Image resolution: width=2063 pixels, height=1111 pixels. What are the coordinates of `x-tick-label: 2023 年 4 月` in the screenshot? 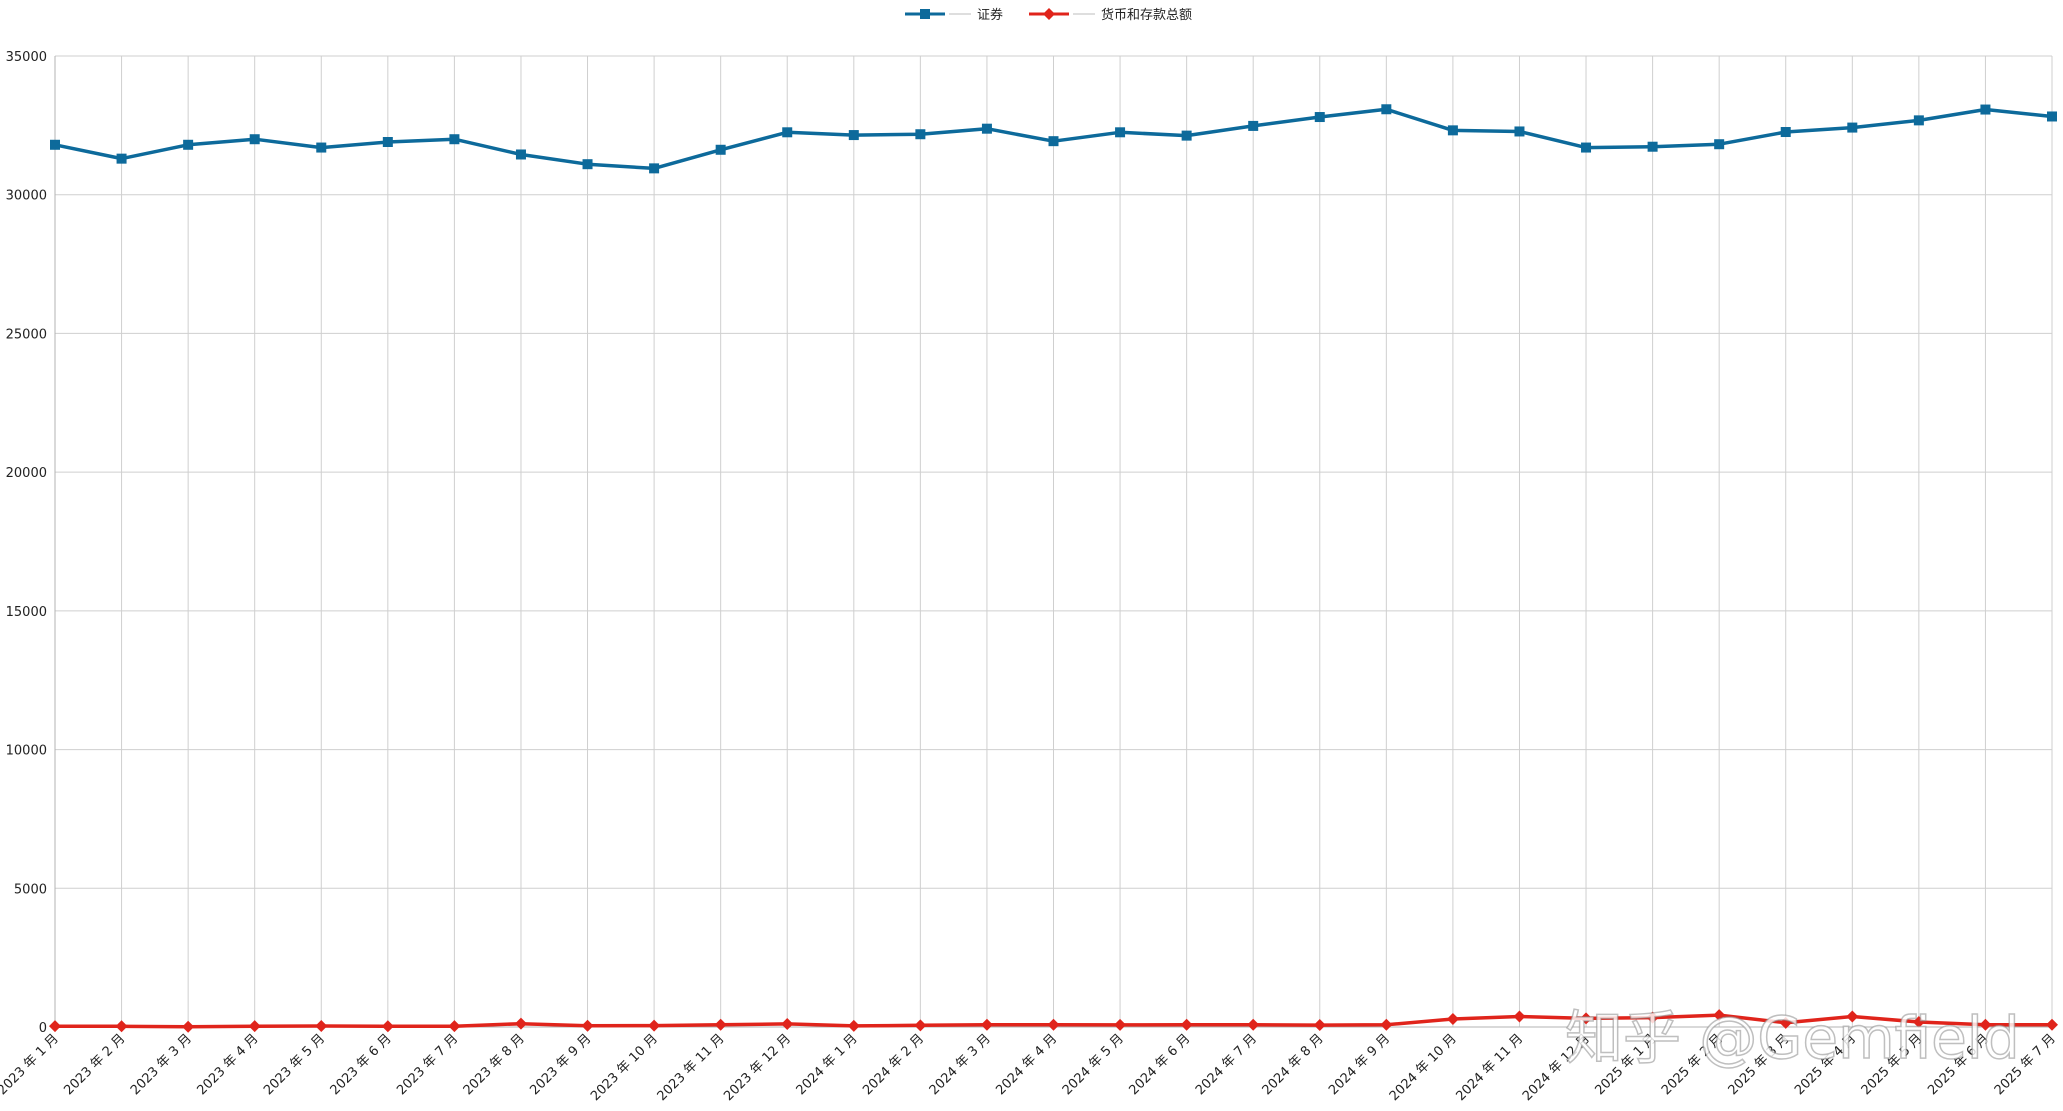 It's located at (228, 1064).